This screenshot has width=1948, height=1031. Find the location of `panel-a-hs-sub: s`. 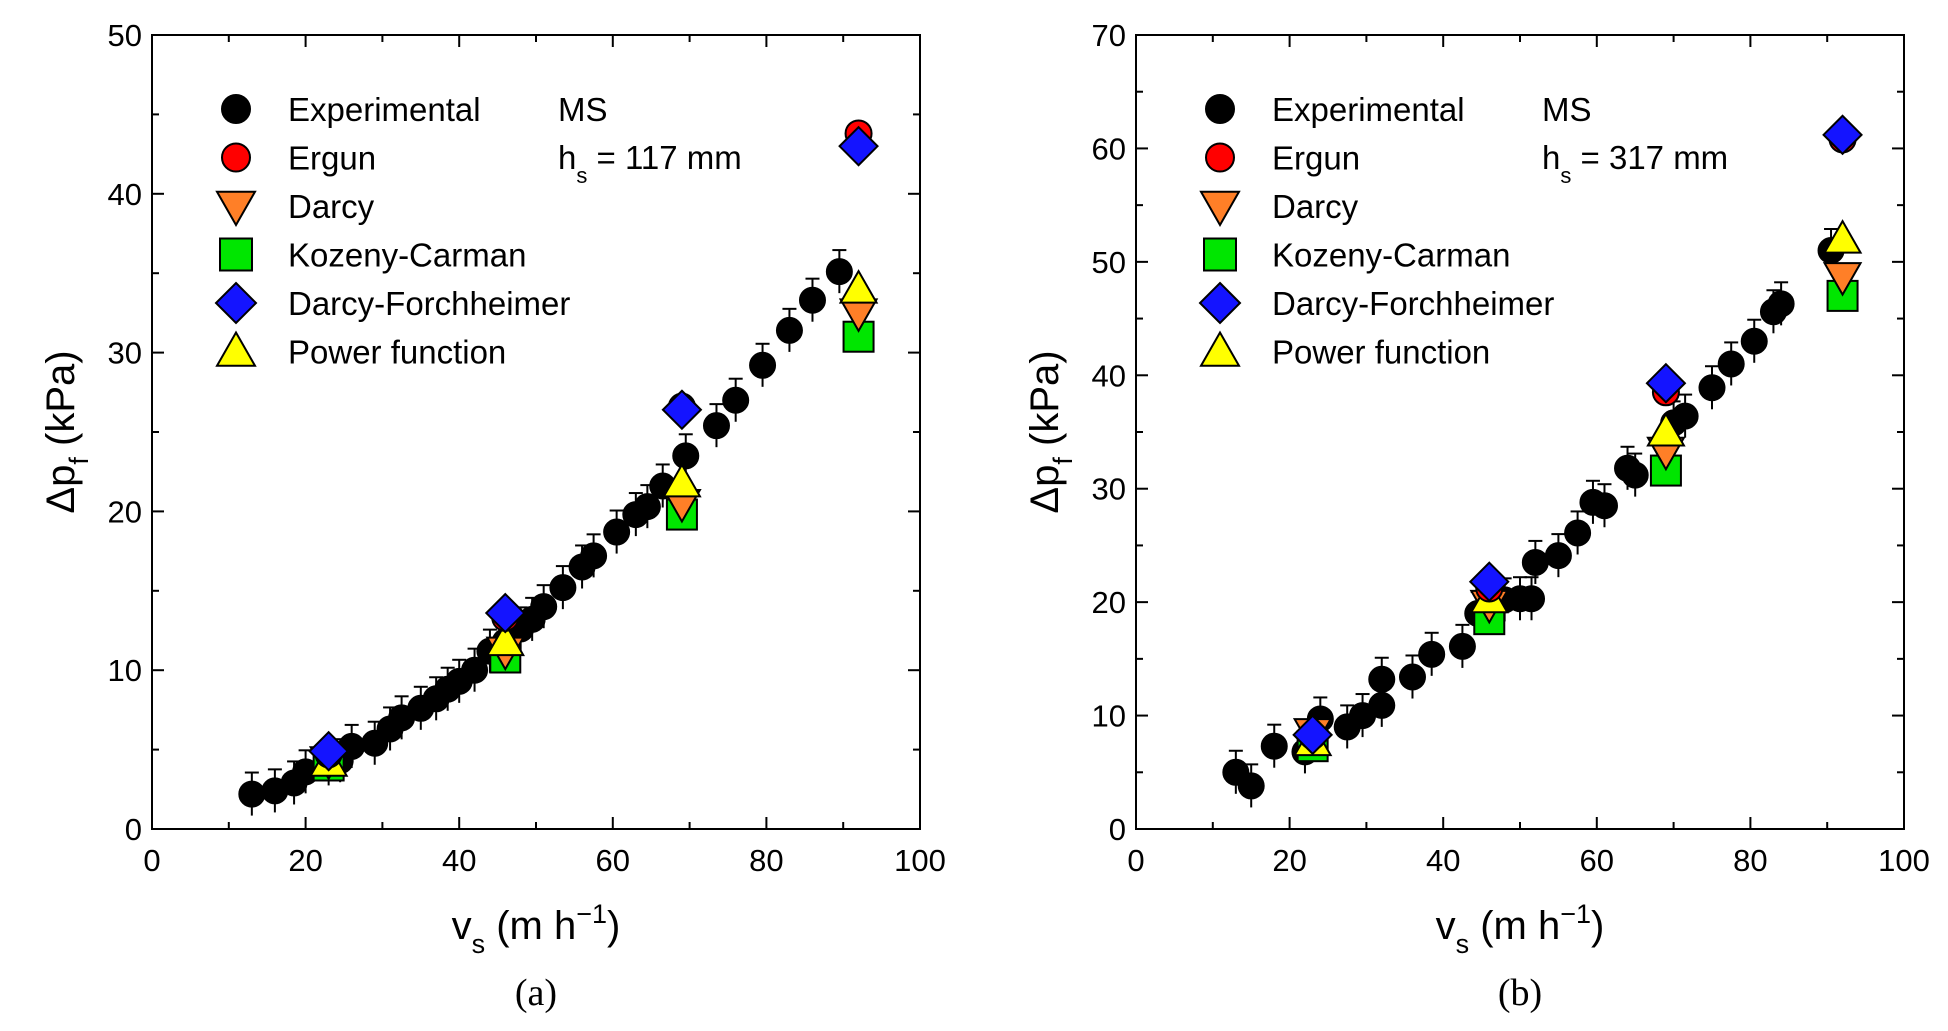

panel-a-hs-sub: s is located at coordinates (581, 175).